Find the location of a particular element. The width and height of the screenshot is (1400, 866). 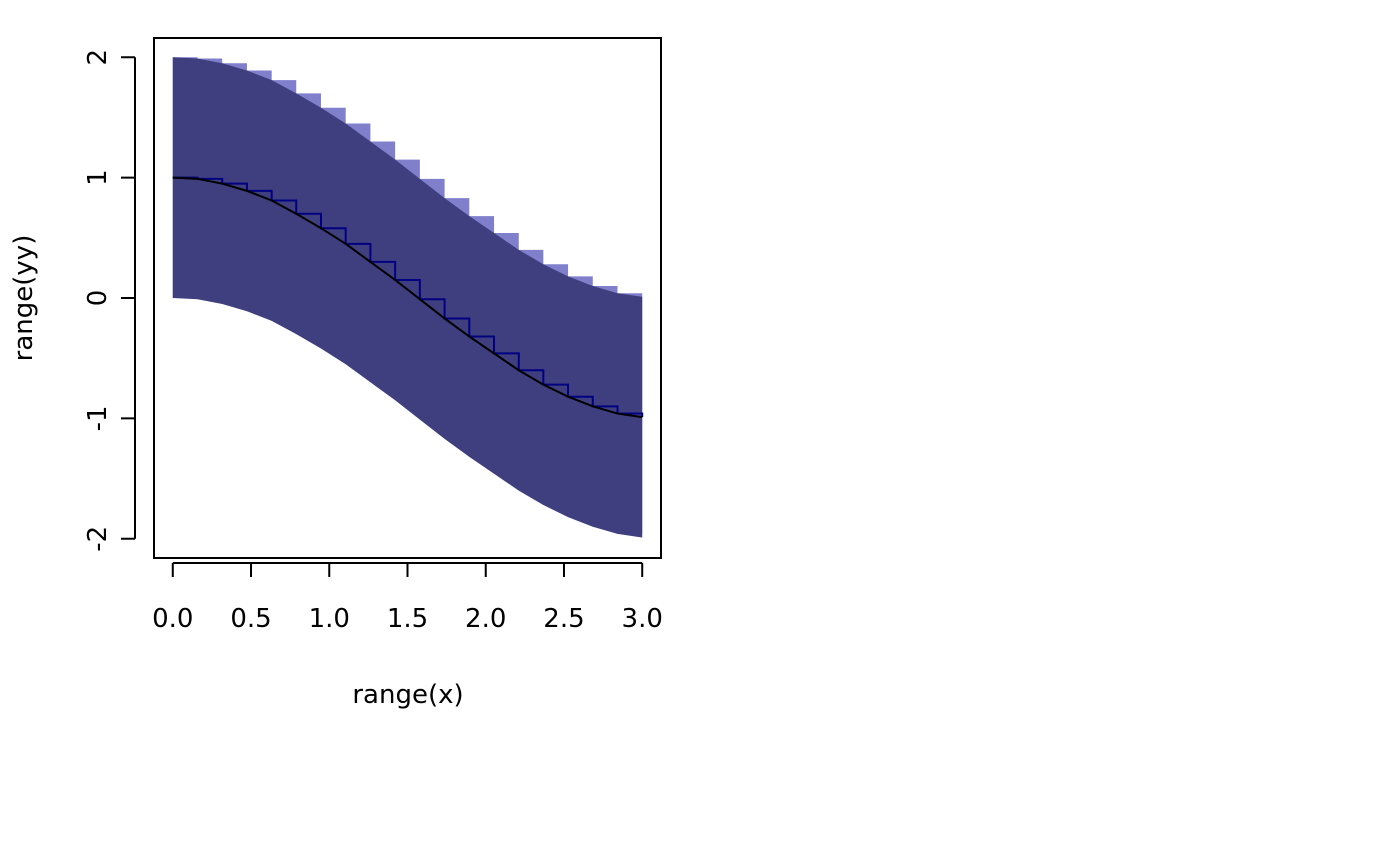

x-axis-title: range(x) is located at coordinates (407, 695).